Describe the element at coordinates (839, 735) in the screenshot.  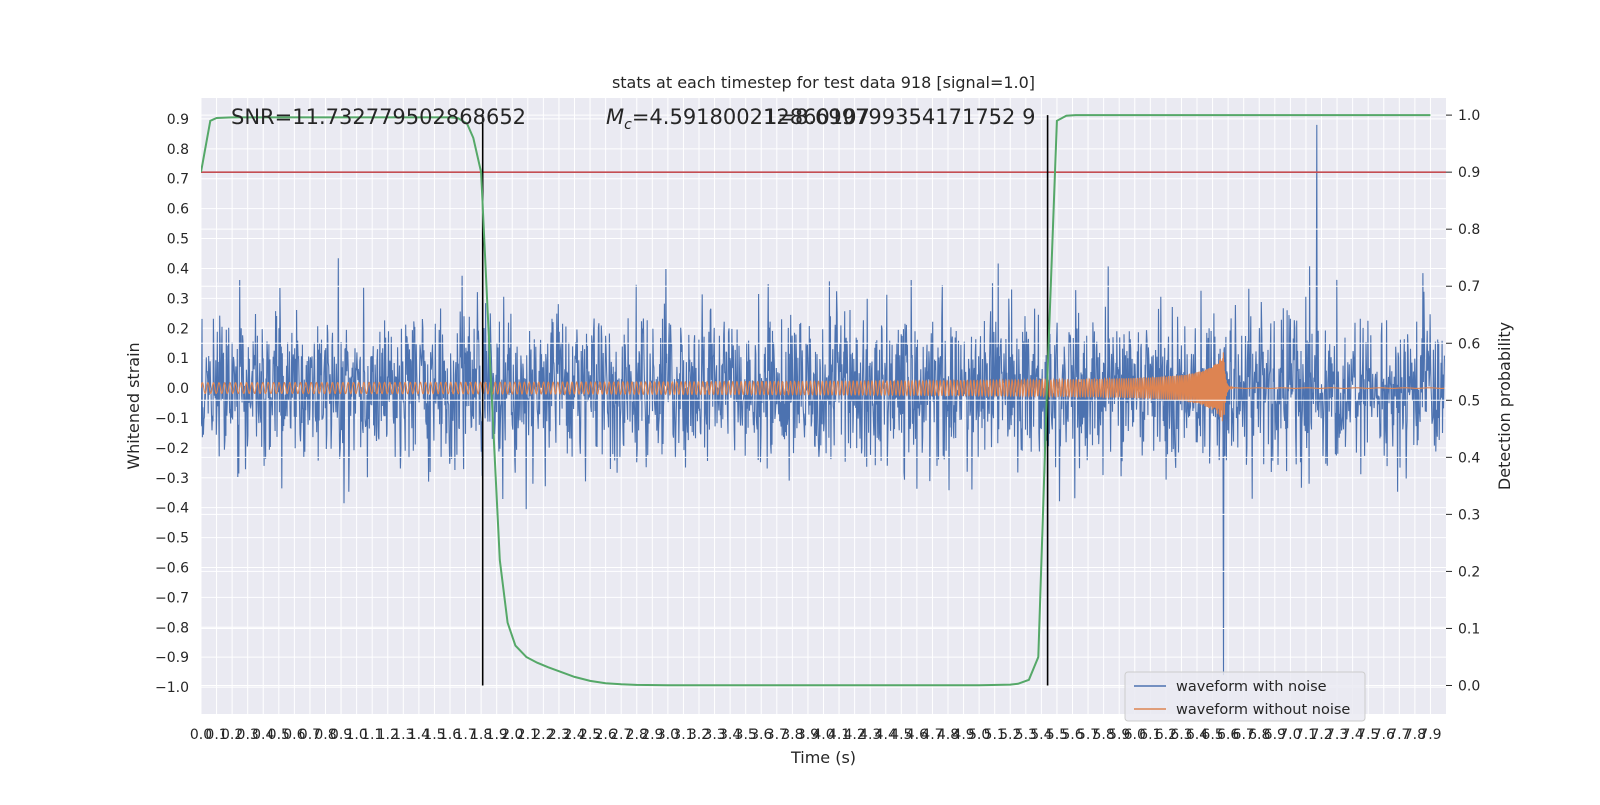
I see `x-tick-label: 4.1` at that location.